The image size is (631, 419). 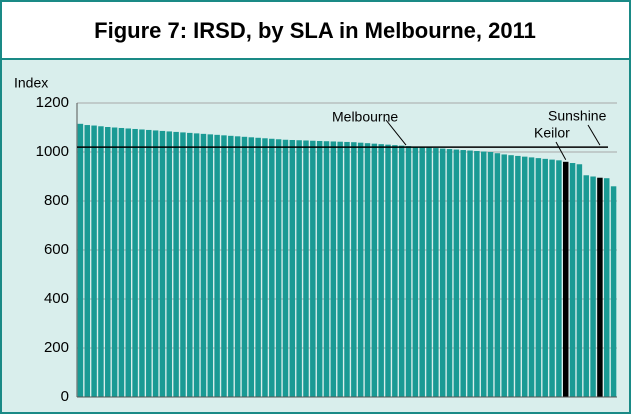 I want to click on annotation-label: Melbourne, so click(x=365, y=117).